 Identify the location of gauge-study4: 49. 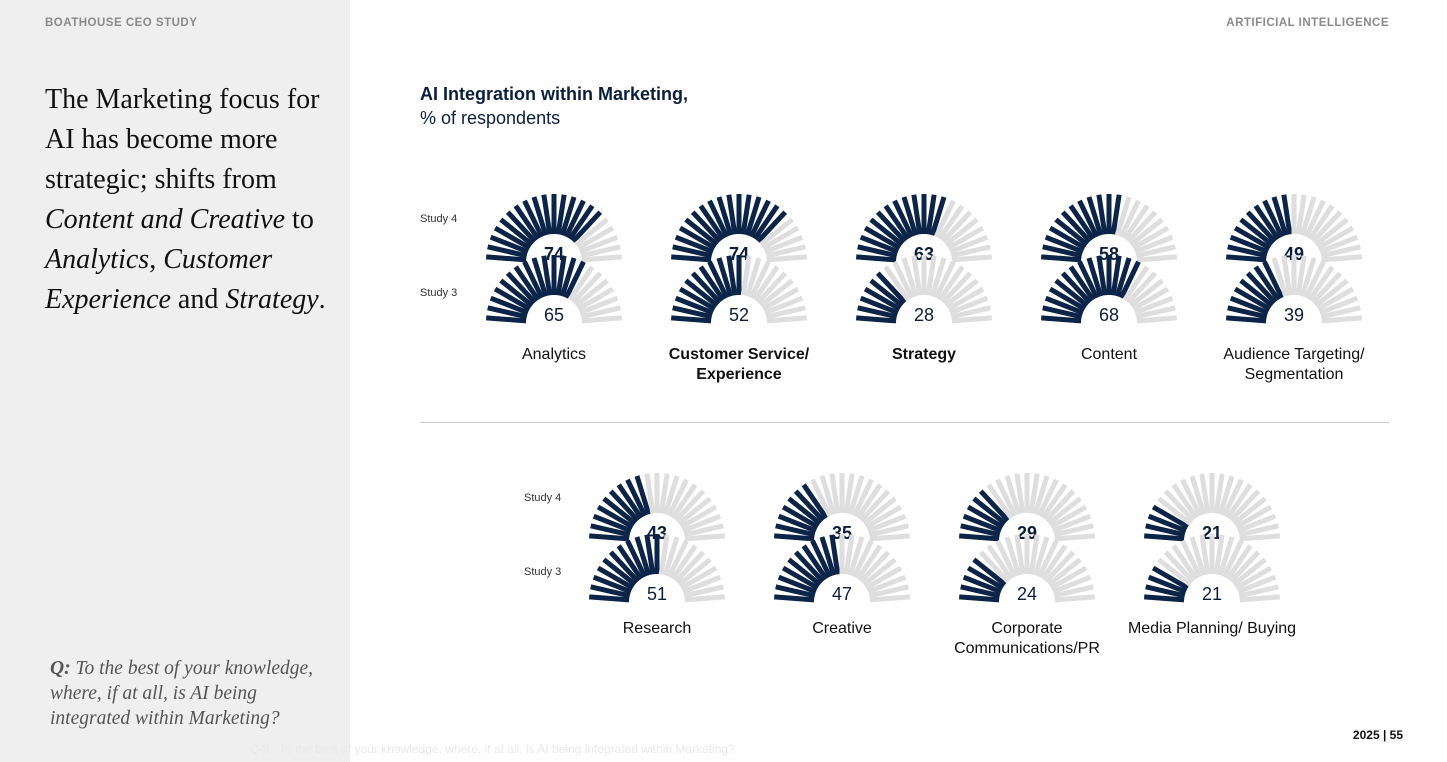
(1294, 229).